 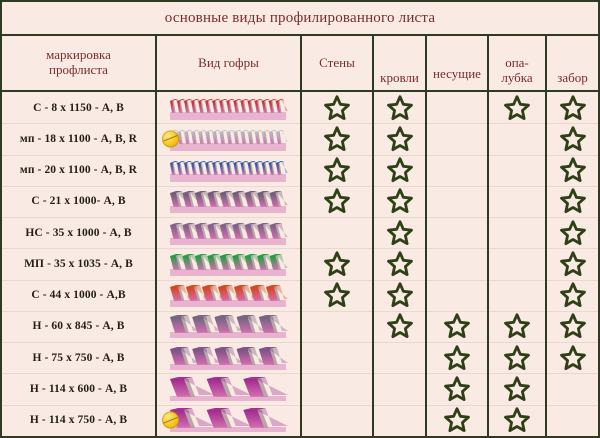 I want to click on cell-marking: мп - 18 х 1100 - А, В, R, so click(x=79, y=139).